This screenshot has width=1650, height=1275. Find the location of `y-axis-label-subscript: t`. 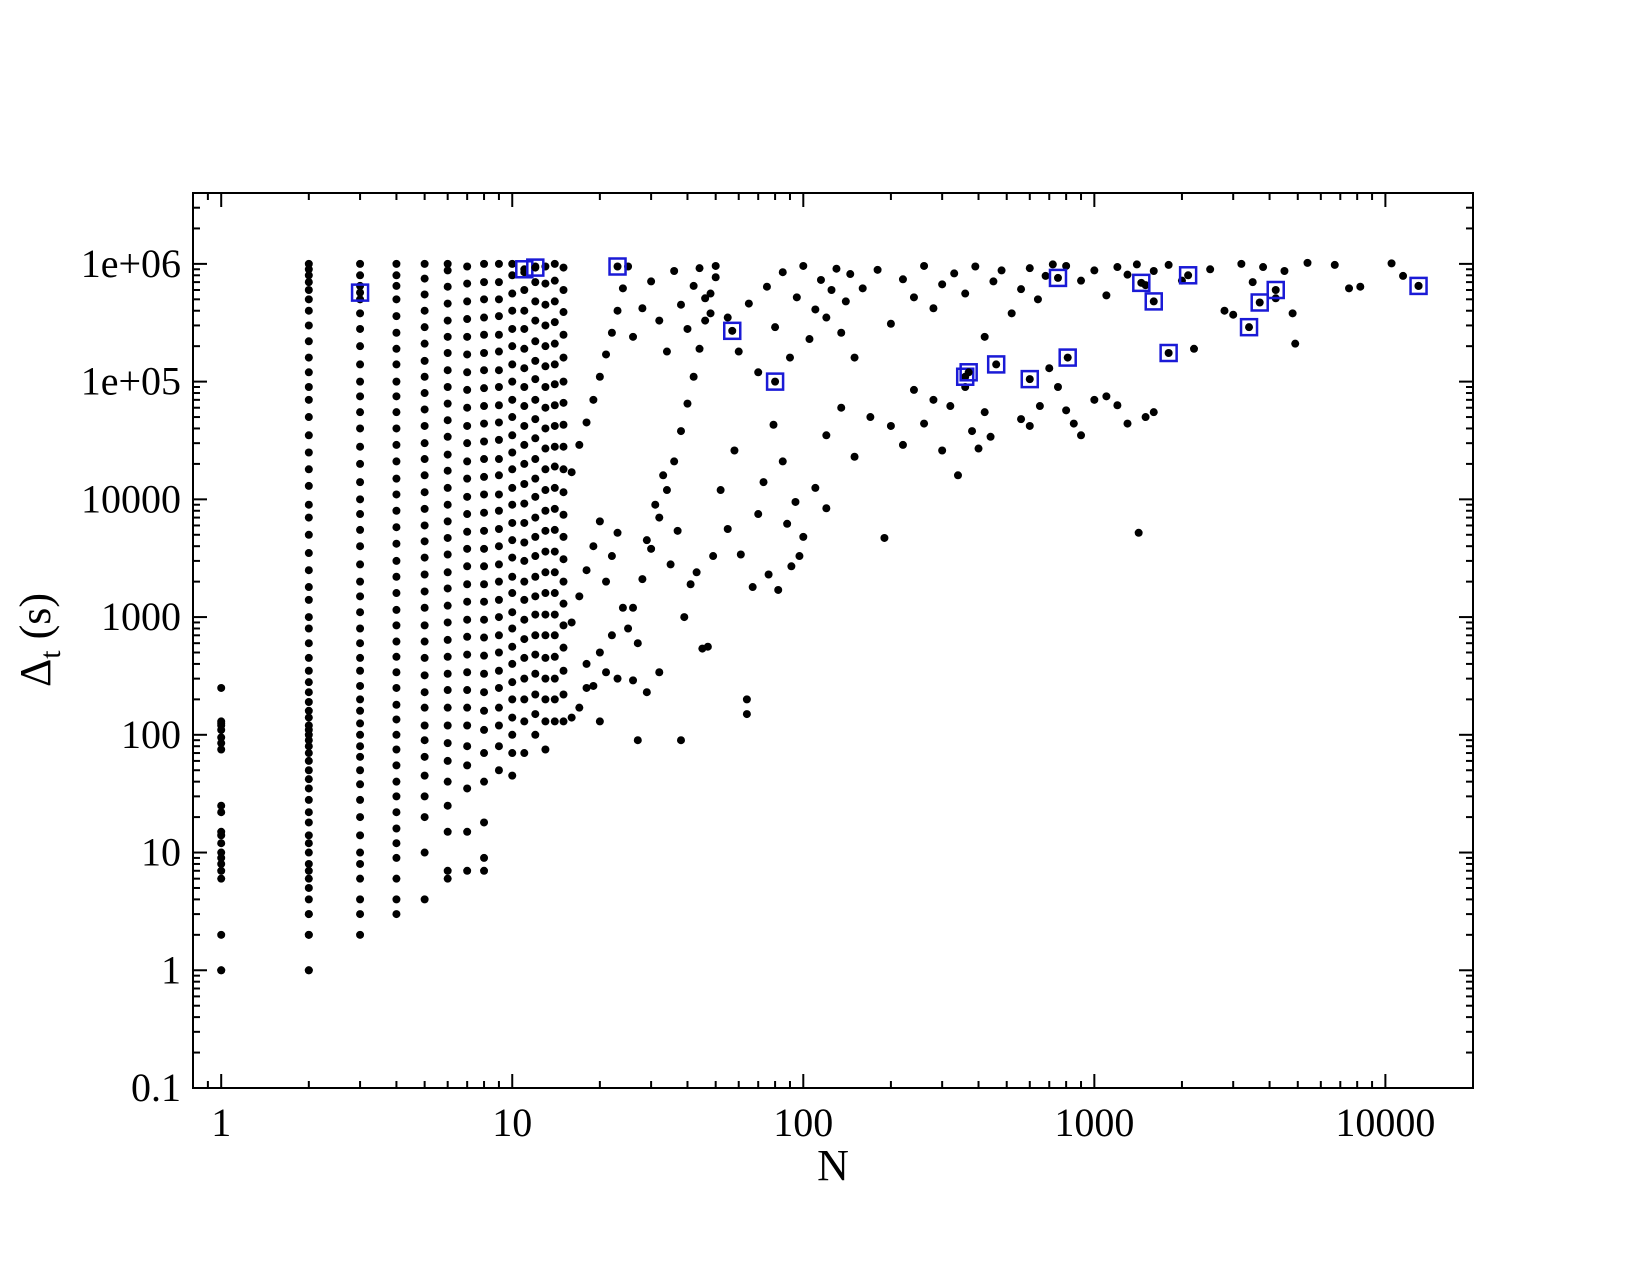

y-axis-label-subscript: t is located at coordinates (50, 654).